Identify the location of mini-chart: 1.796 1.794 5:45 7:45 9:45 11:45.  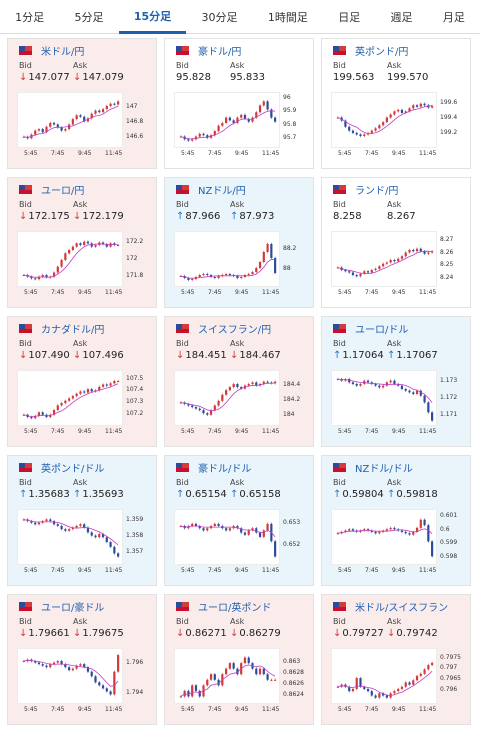
(82, 684).